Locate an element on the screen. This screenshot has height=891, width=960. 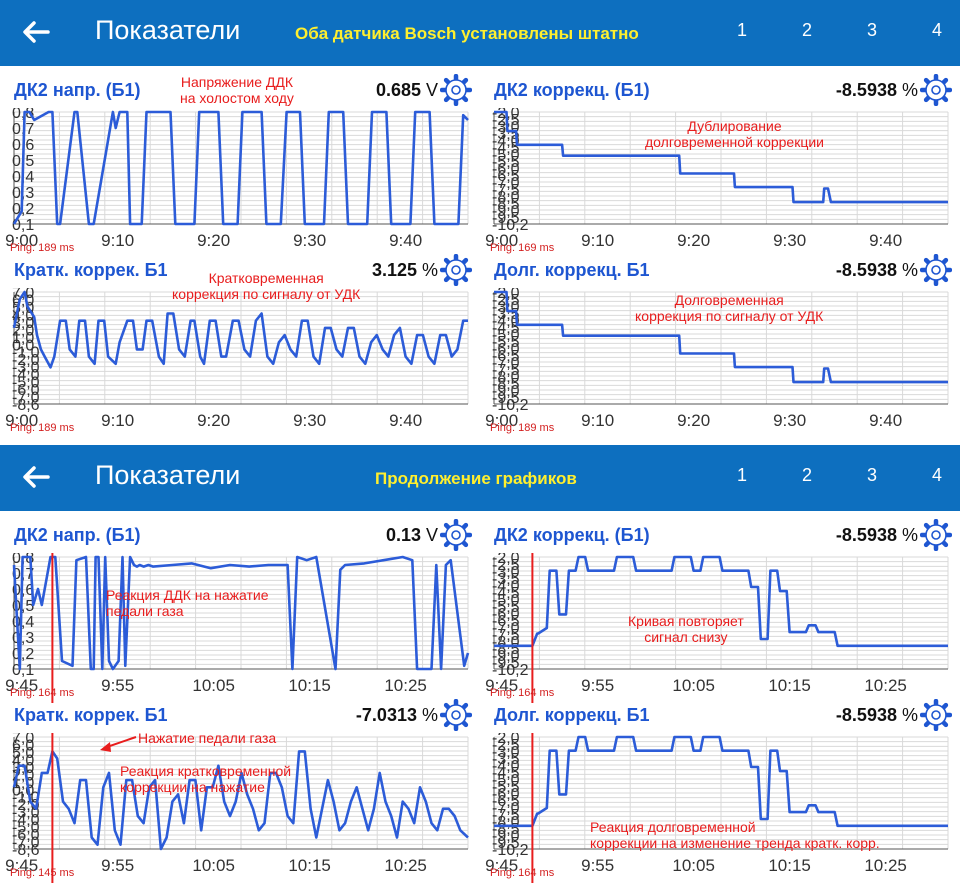
y-tick-label: -1,0 is located at coordinates (26, 353).